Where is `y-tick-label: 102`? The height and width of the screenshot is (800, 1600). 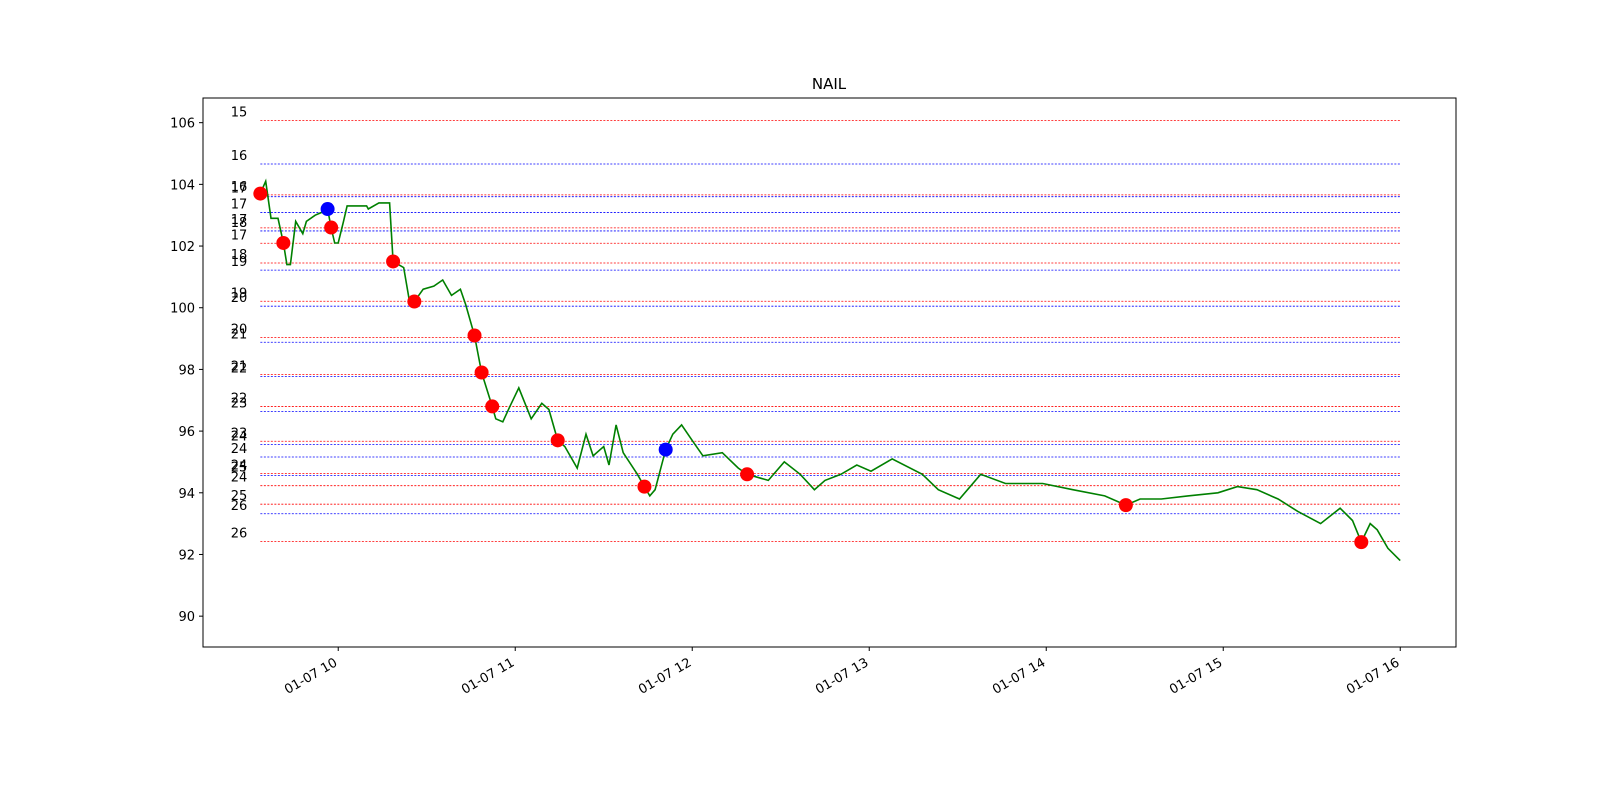
y-tick-label: 102 is located at coordinates (182, 247).